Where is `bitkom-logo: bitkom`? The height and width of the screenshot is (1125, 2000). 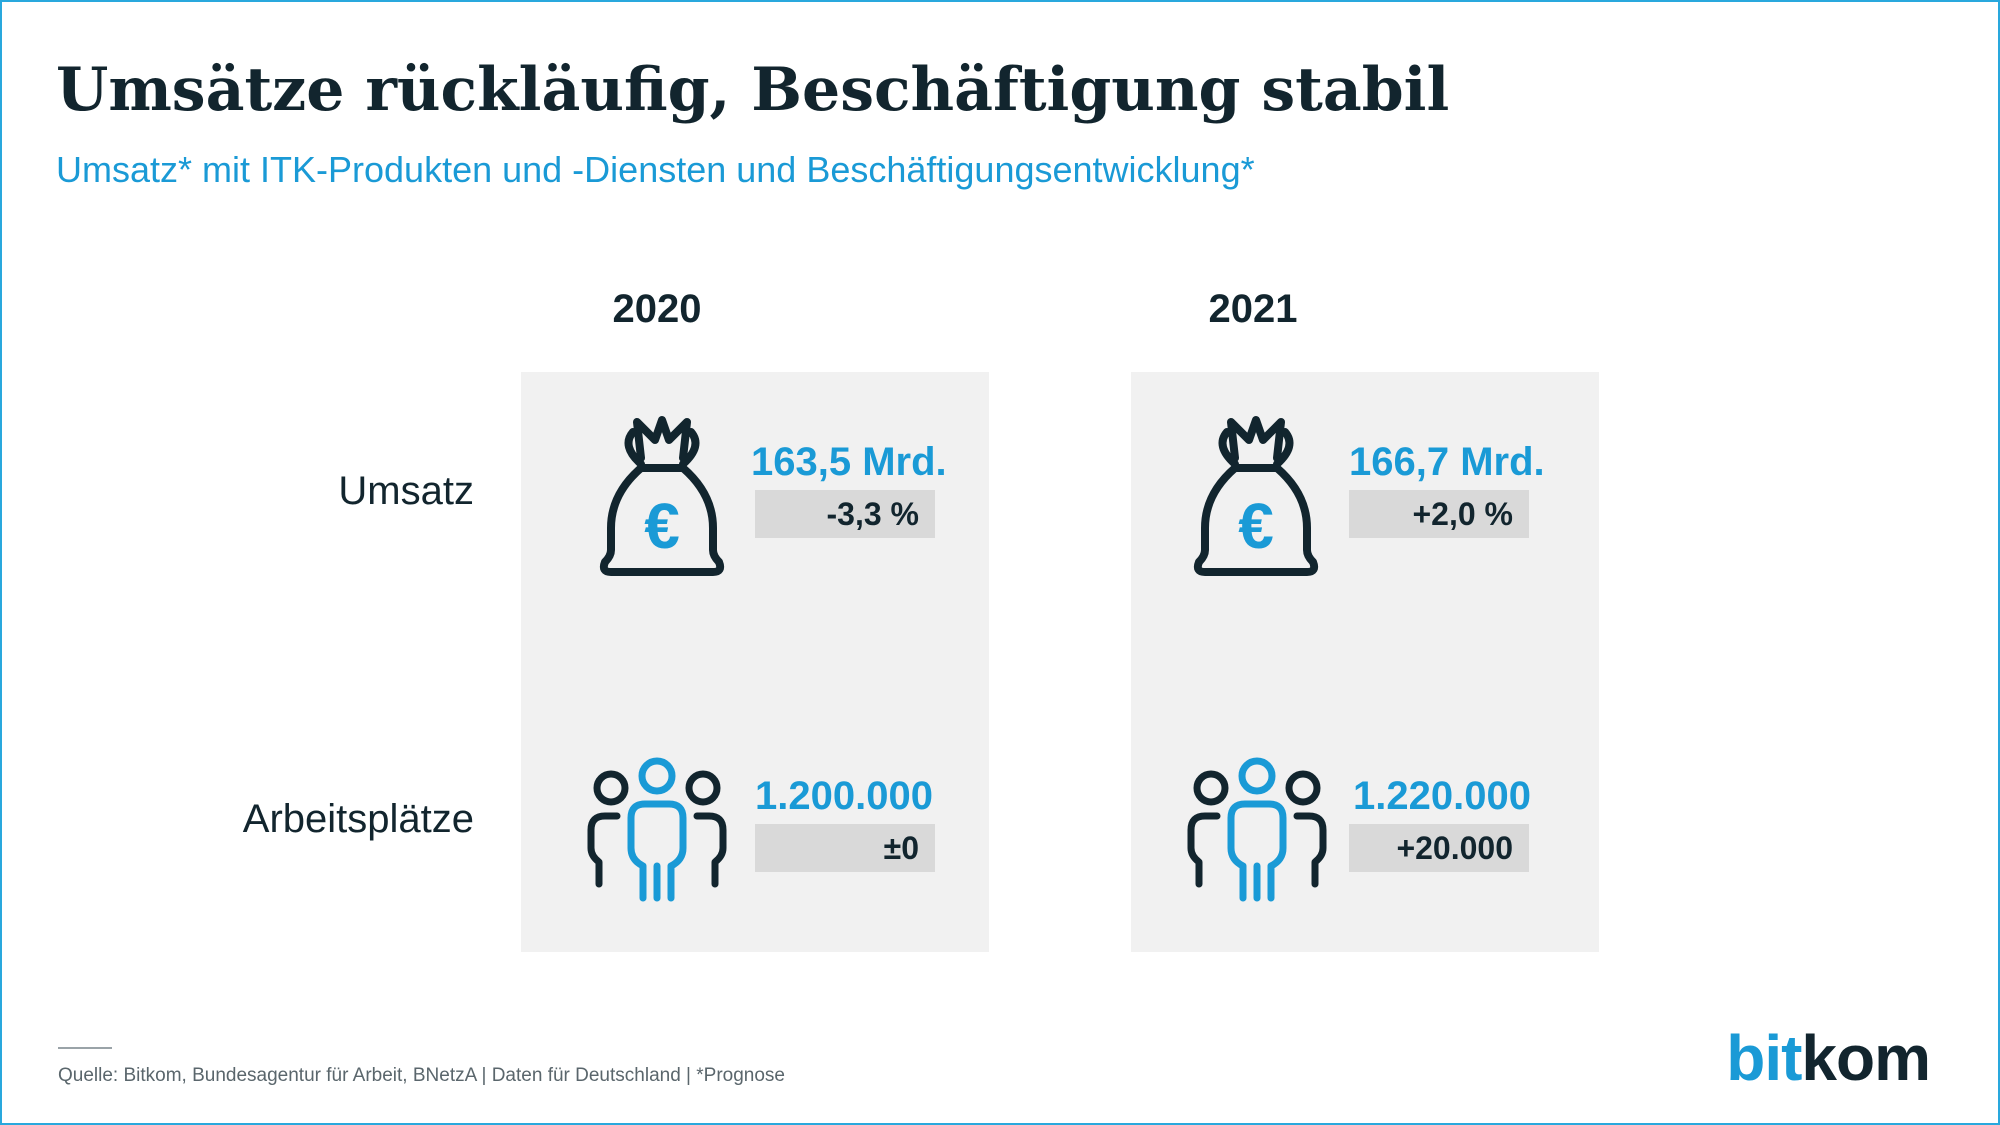
bitkom-logo: bitkom is located at coordinates (1828, 1058).